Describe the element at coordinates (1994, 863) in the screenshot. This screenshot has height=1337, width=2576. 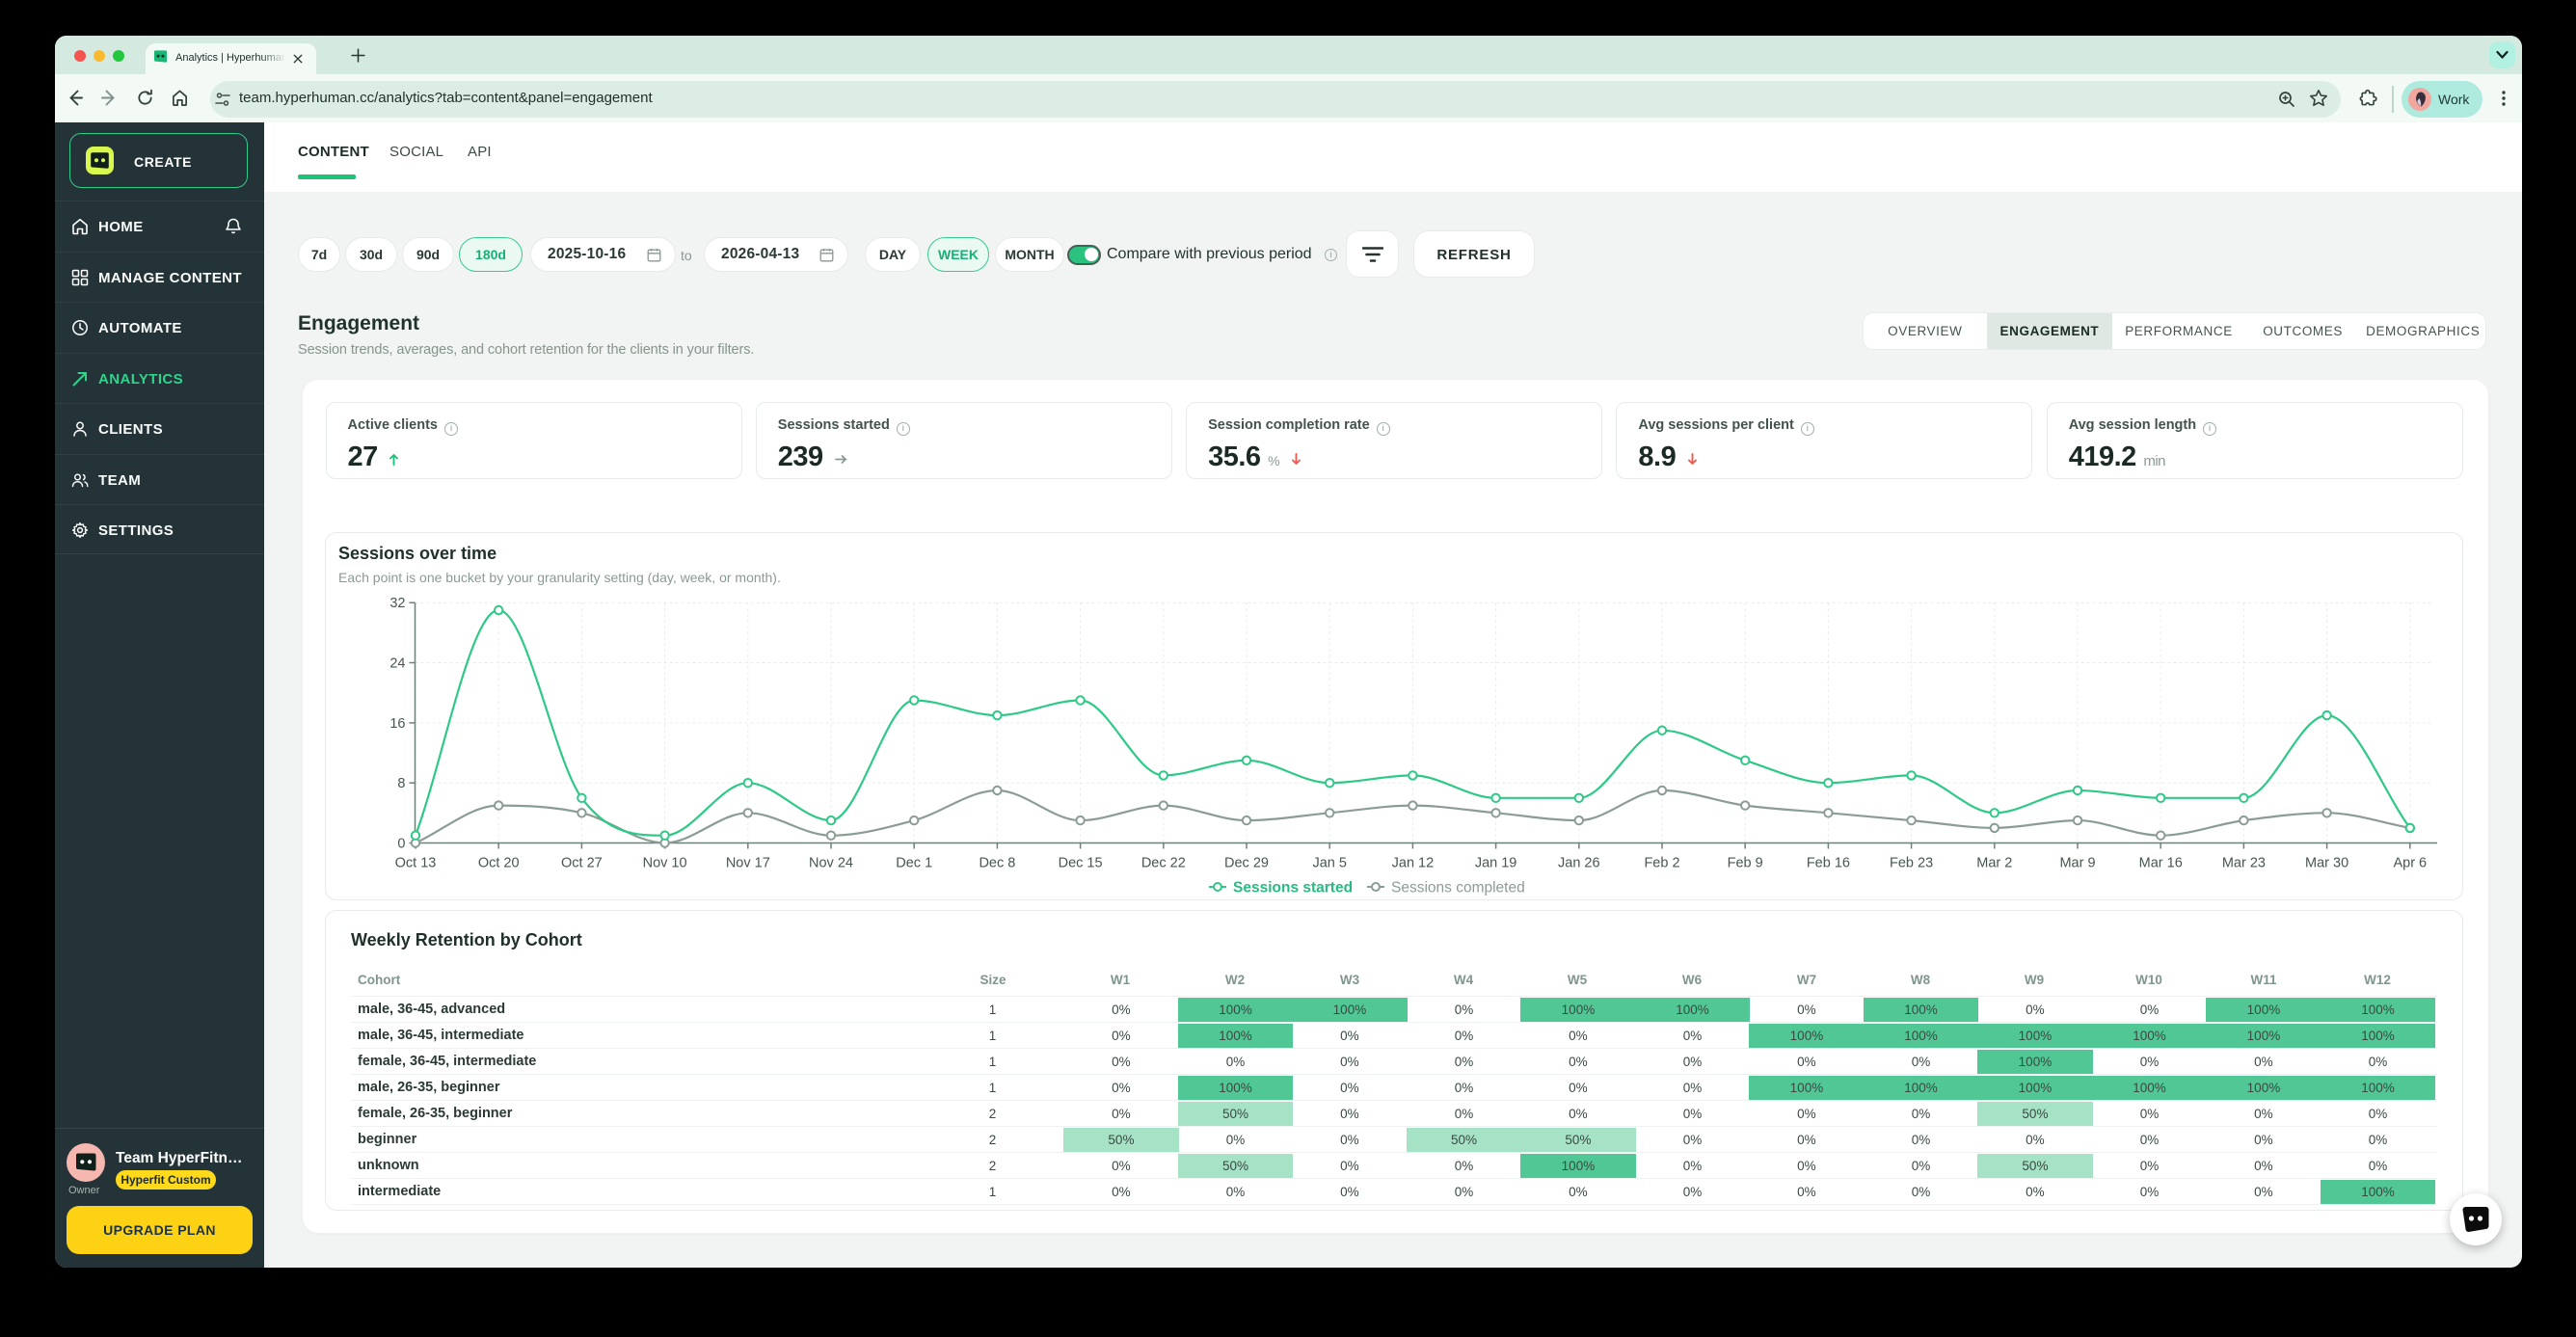
I see `svg-text: Mar 2` at that location.